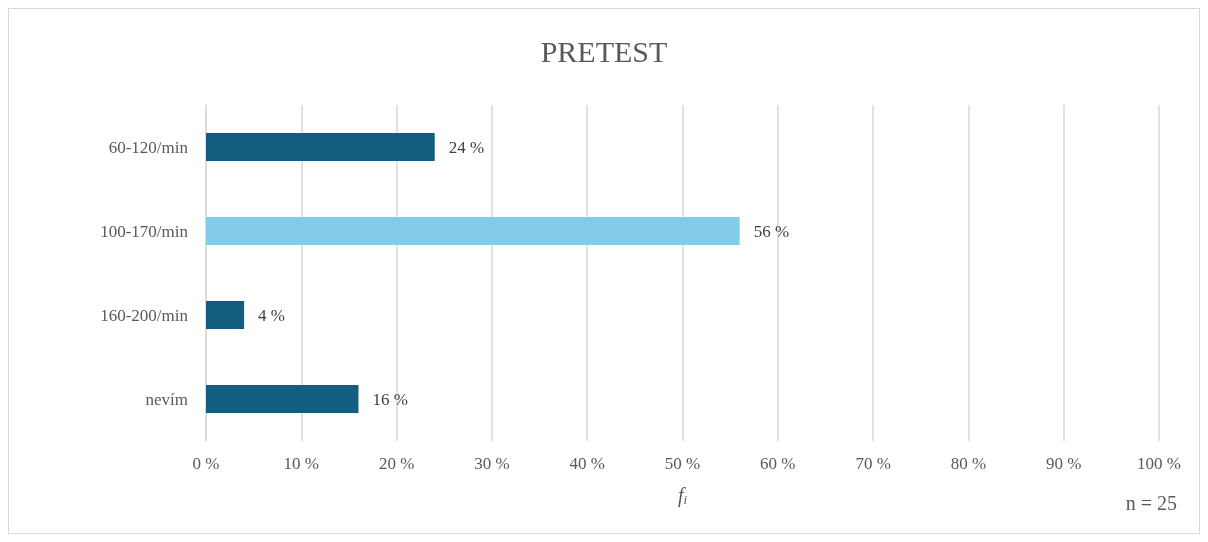  I want to click on chart-title: PRETEST, so click(604, 51).